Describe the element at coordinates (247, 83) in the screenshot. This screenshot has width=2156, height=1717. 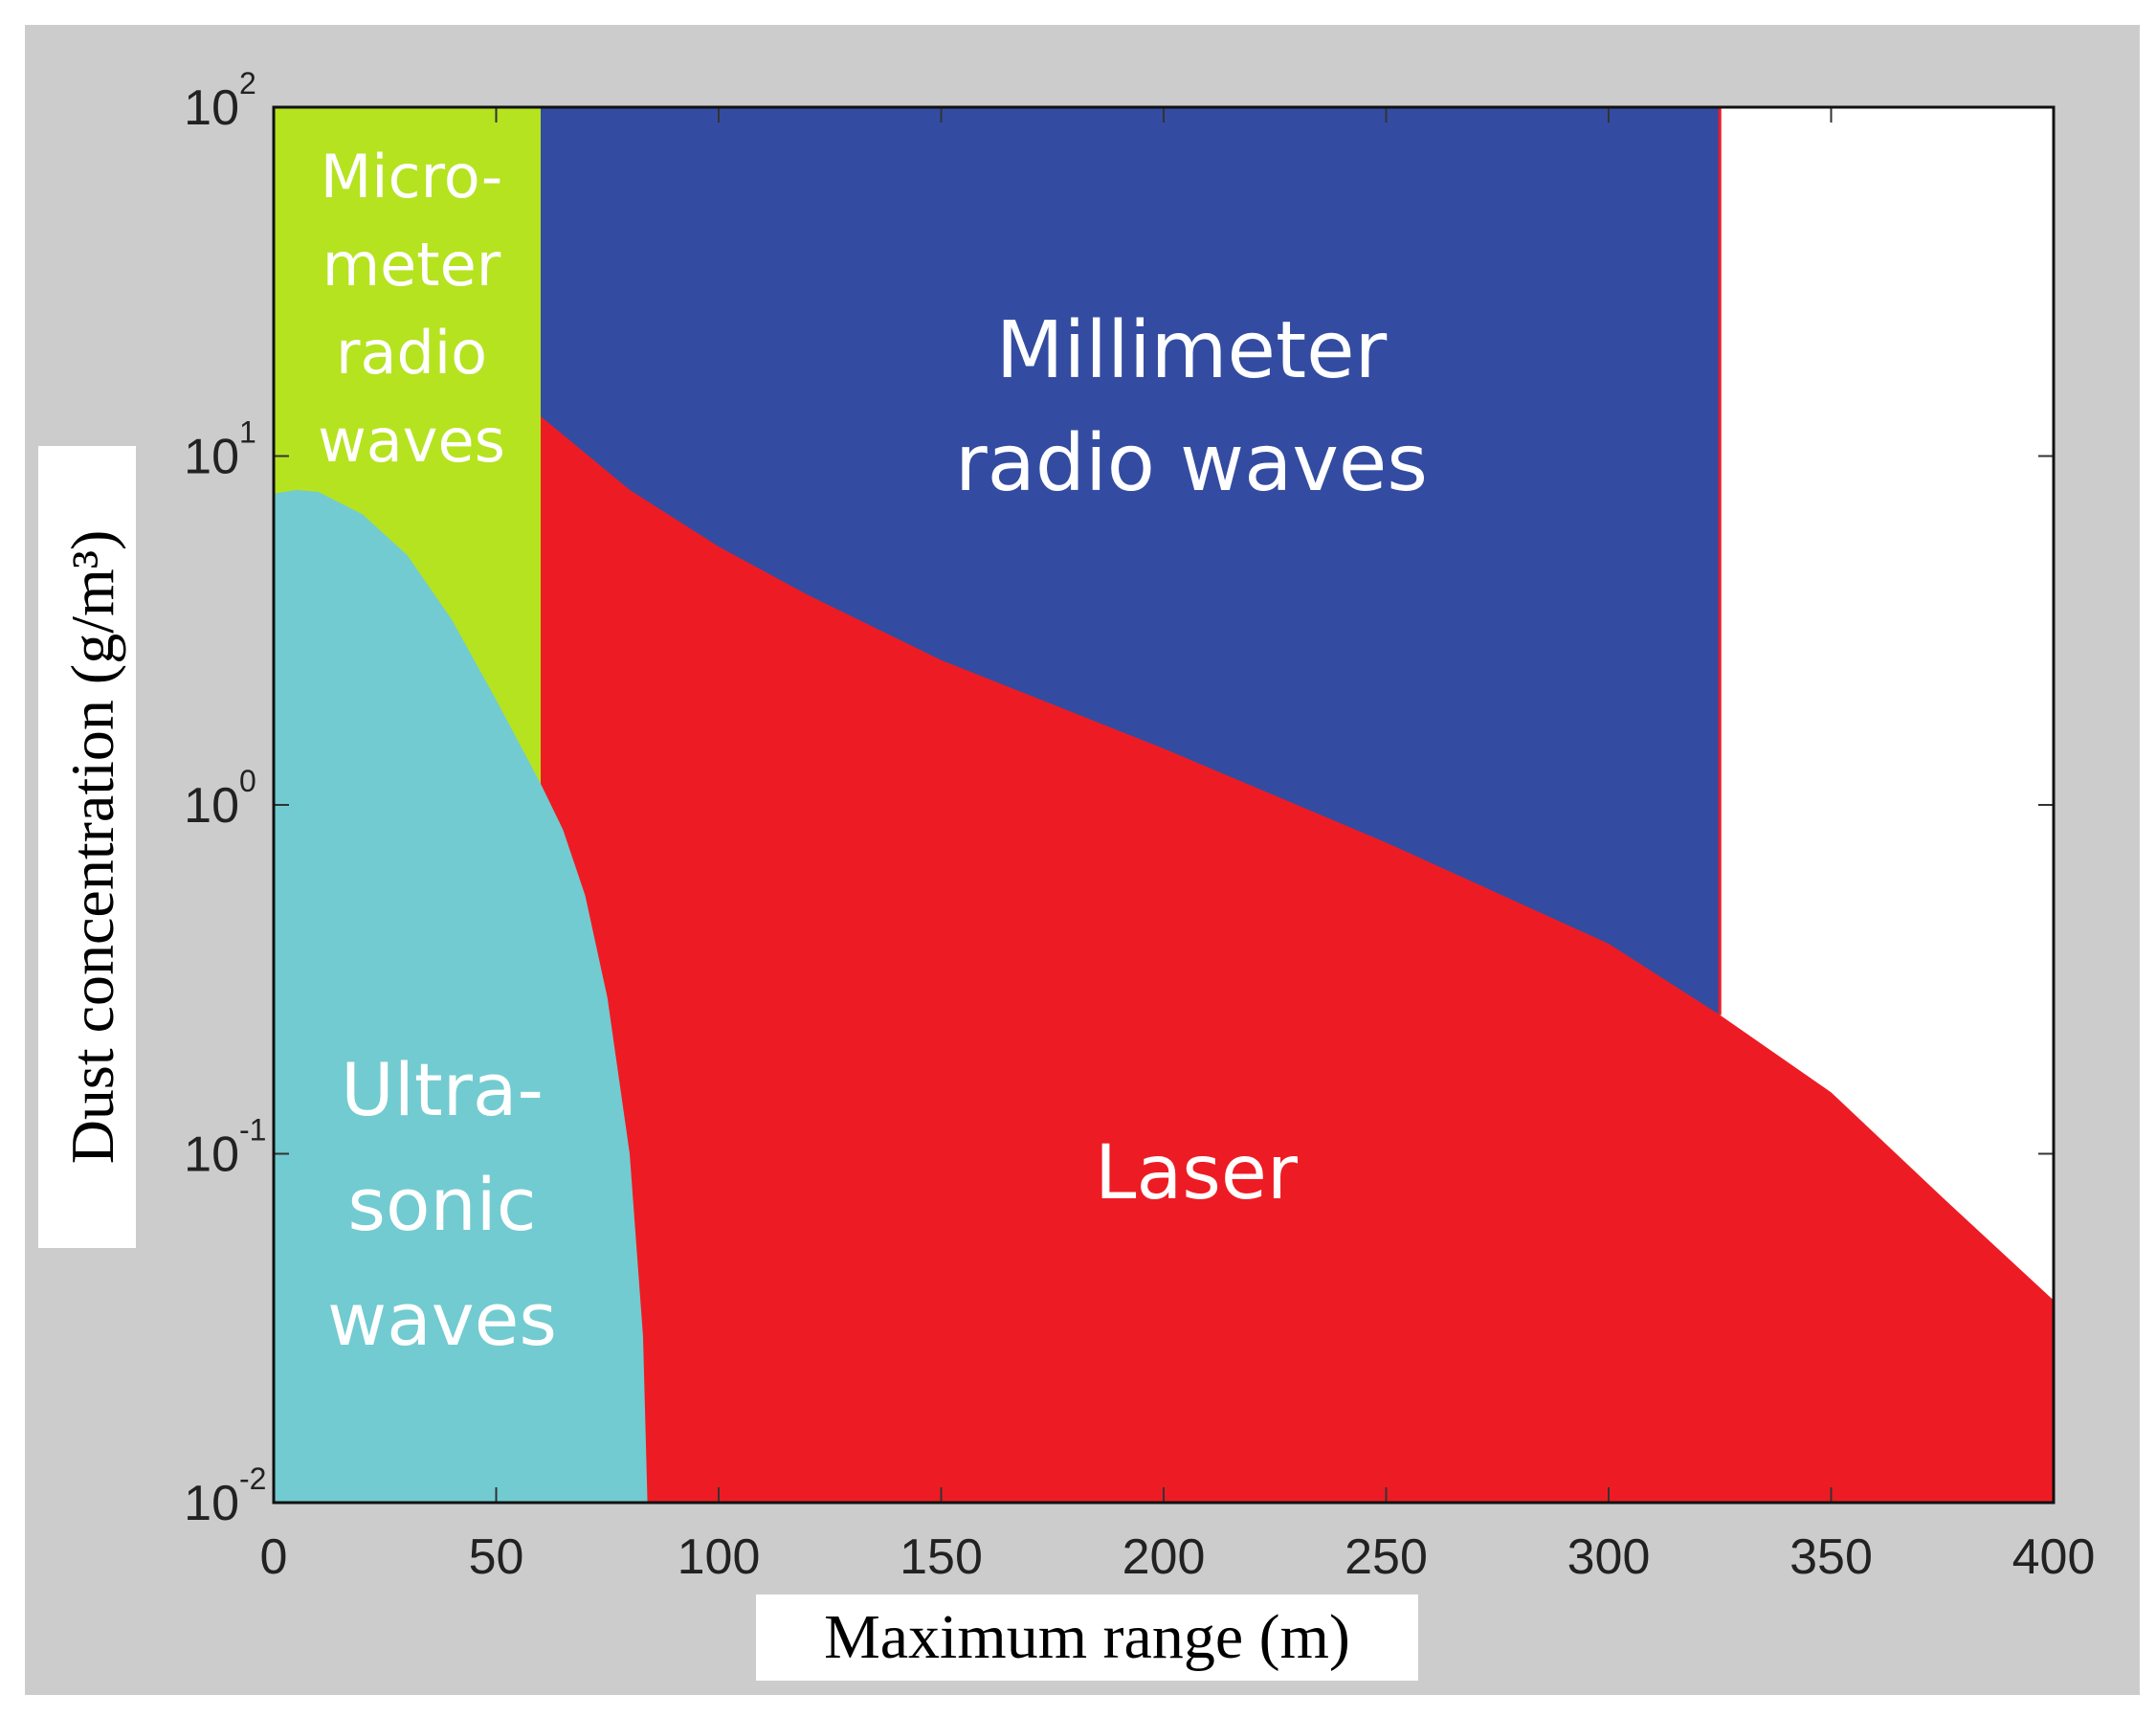
I see `y-tick-label-exponent: 2` at that location.